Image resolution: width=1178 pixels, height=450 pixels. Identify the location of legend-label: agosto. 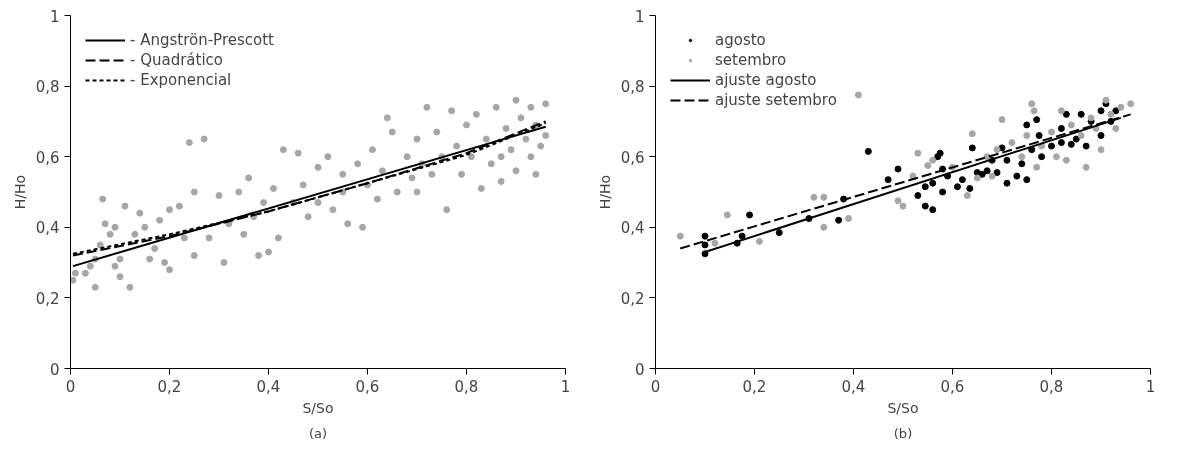
(740, 40).